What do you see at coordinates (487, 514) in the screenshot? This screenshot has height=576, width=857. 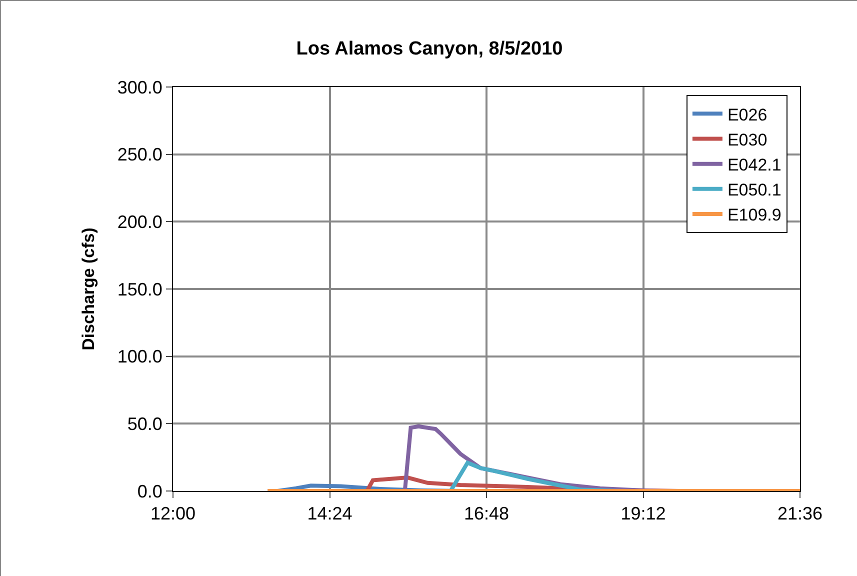 I see `x-tick-label: 16:48` at bounding box center [487, 514].